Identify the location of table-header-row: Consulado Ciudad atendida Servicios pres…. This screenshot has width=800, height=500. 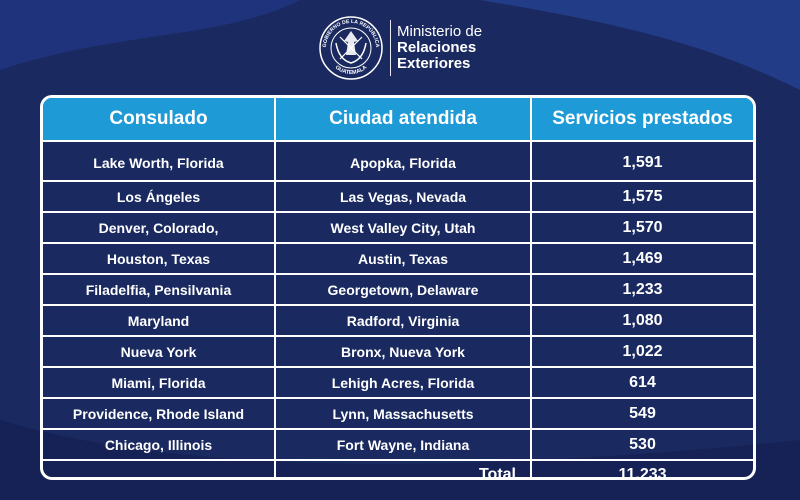
(398, 120).